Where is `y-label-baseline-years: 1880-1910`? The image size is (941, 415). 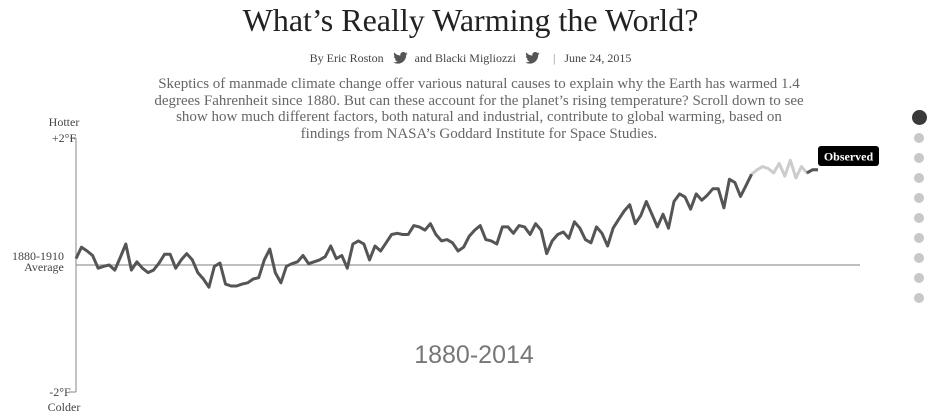
y-label-baseline-years: 1880-1910 is located at coordinates (38, 256).